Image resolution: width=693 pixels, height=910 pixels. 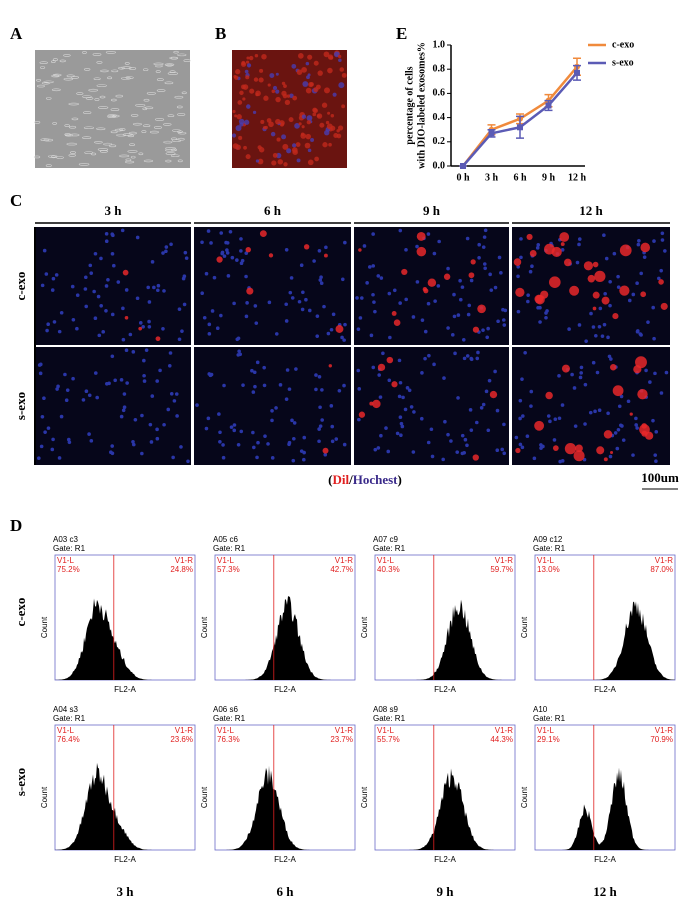 I want to click on gate-left: V1-L, so click(x=225, y=560).